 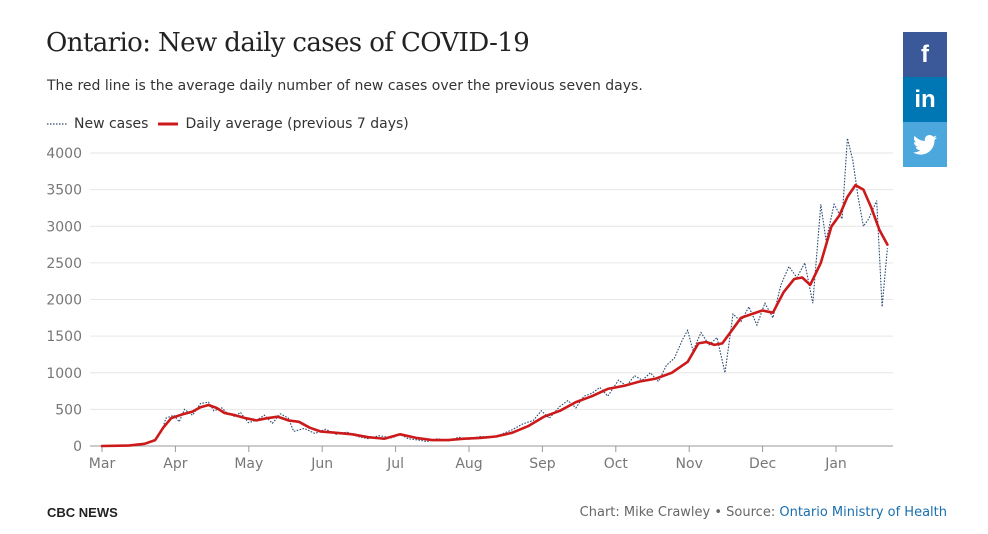 I want to click on legend-item-average: Daily average (previous 7 days), so click(x=283, y=124).